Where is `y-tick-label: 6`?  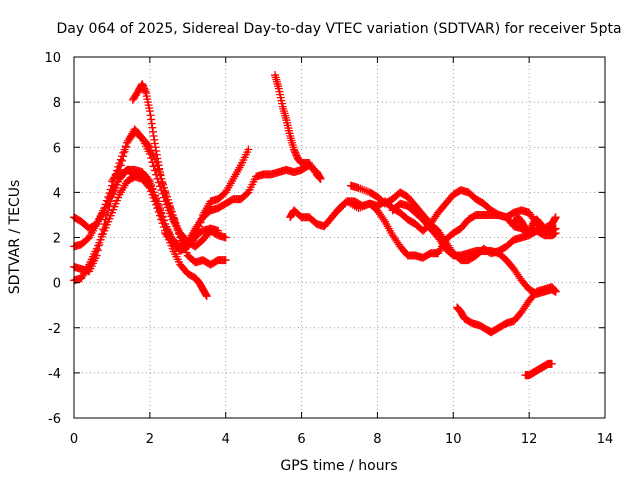
y-tick-label: 6 is located at coordinates (57, 148).